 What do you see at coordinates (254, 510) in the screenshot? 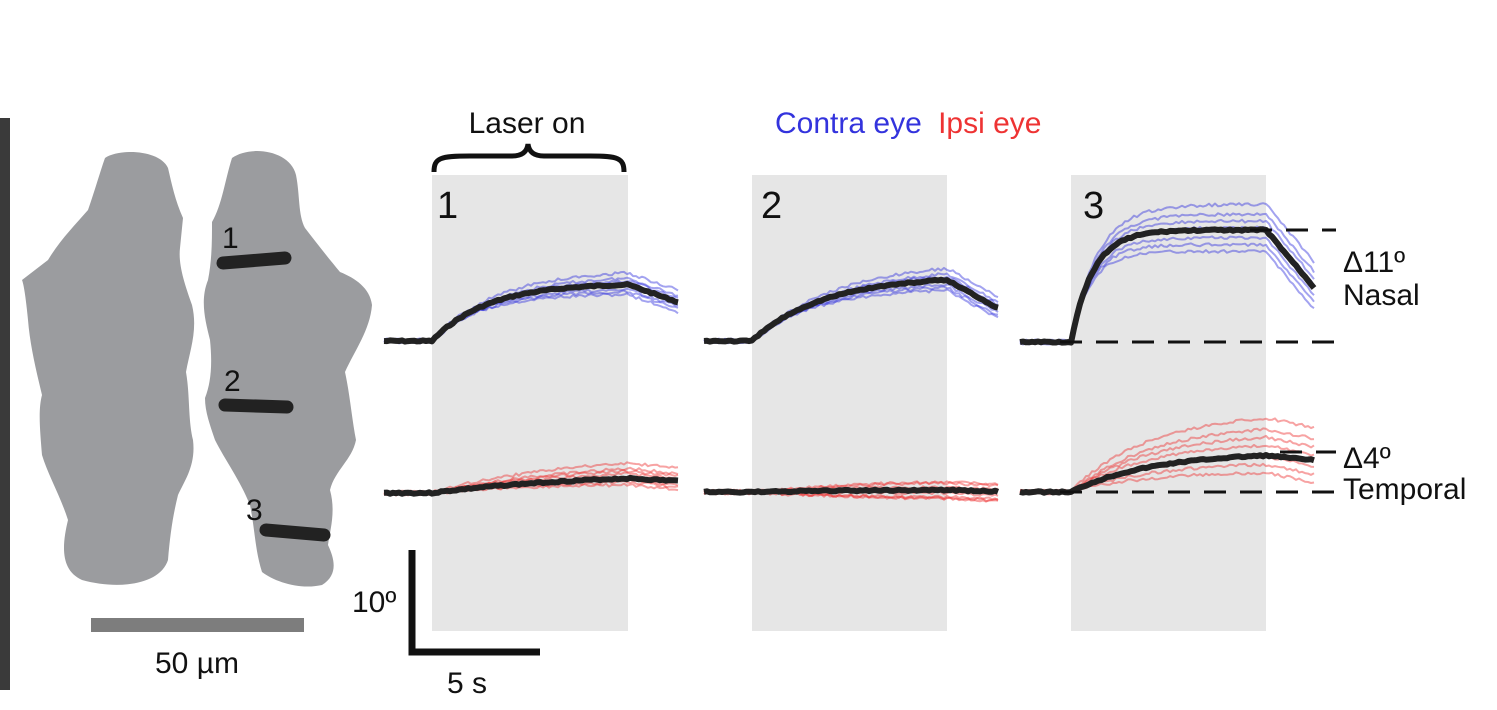
I see `site-label-3: 3` at bounding box center [254, 510].